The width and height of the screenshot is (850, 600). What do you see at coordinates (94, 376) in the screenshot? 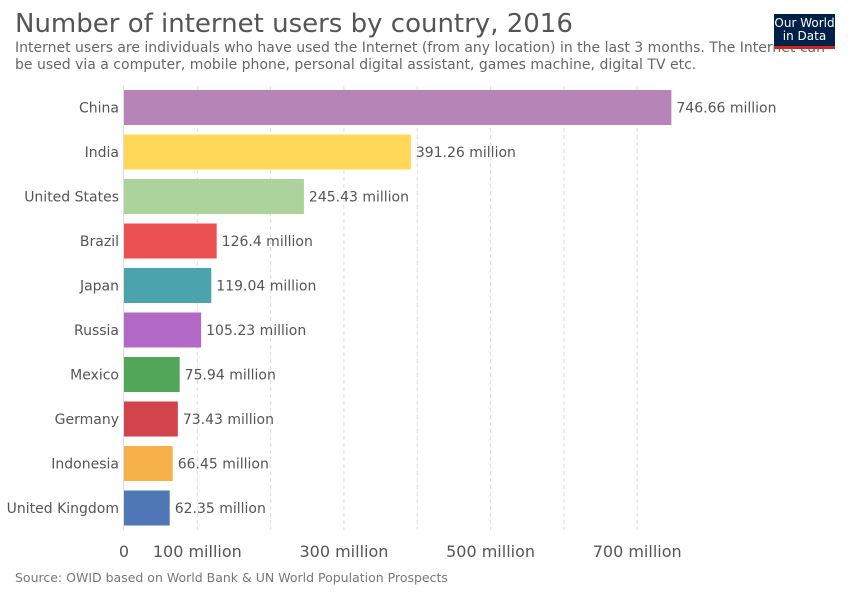
I see `category-label: Mexico` at bounding box center [94, 376].